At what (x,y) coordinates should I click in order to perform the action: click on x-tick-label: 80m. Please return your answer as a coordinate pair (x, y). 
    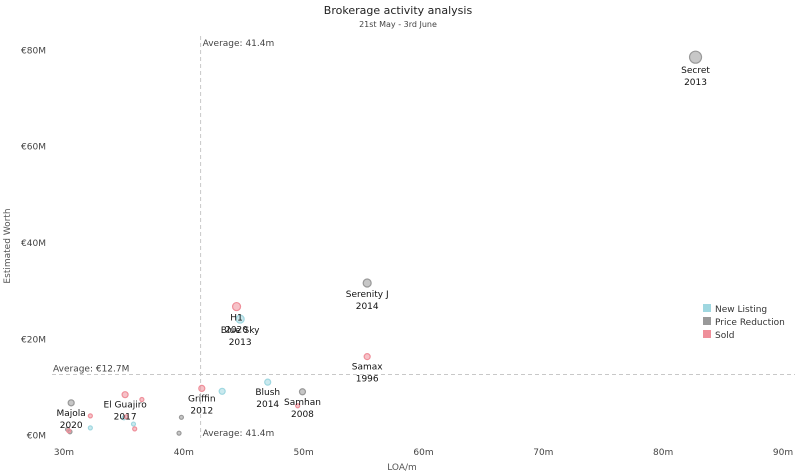
    Looking at the image, I should click on (663, 453).